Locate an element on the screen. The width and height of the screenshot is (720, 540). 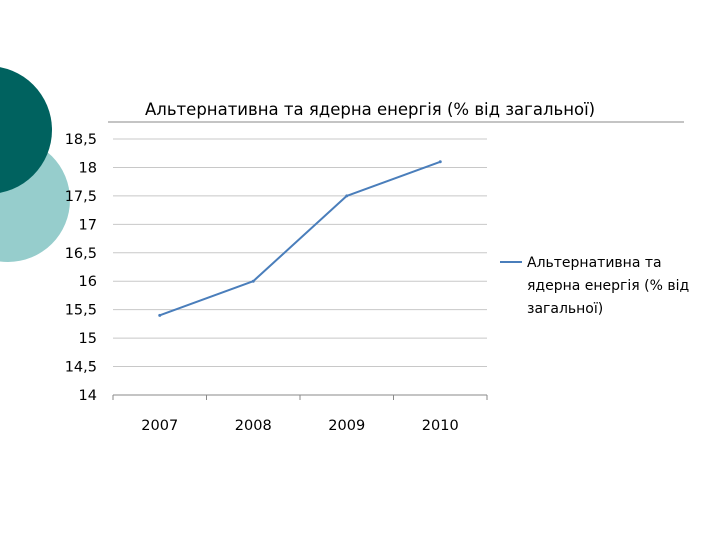
series-group is located at coordinates (300, 238).